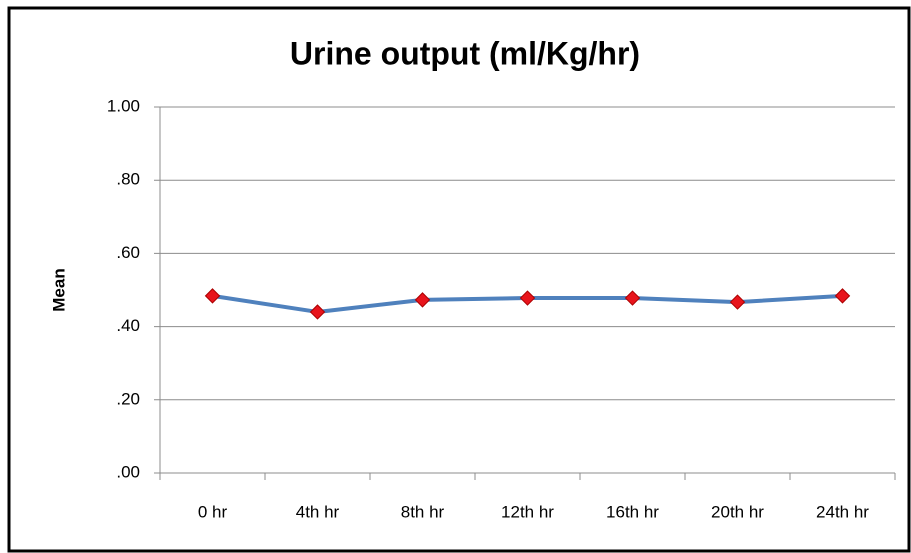  Describe the element at coordinates (213, 511) in the screenshot. I see `x-tick-label: 0 hr` at that location.